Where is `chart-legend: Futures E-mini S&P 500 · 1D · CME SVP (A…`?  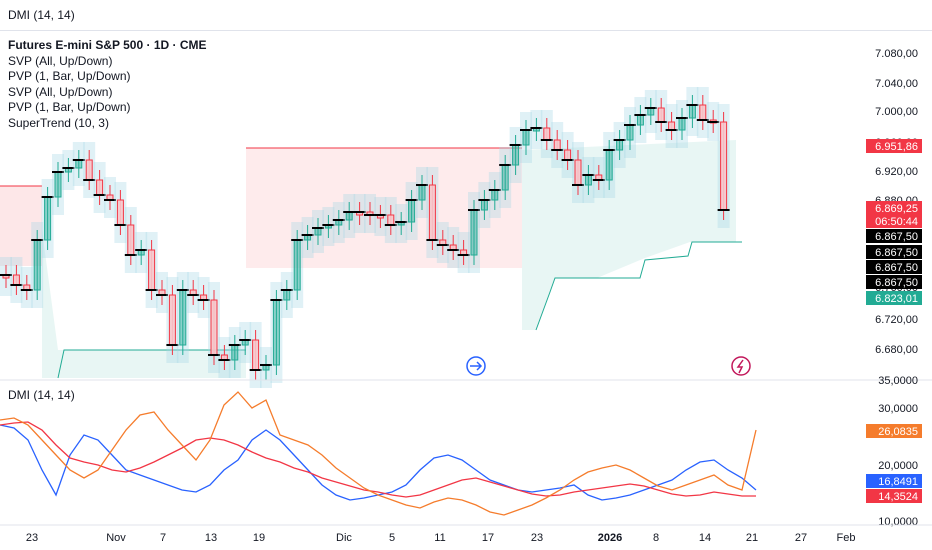 chart-legend: Futures E-mini S&P 500 · 1D · CME SVP (A… is located at coordinates (107, 84).